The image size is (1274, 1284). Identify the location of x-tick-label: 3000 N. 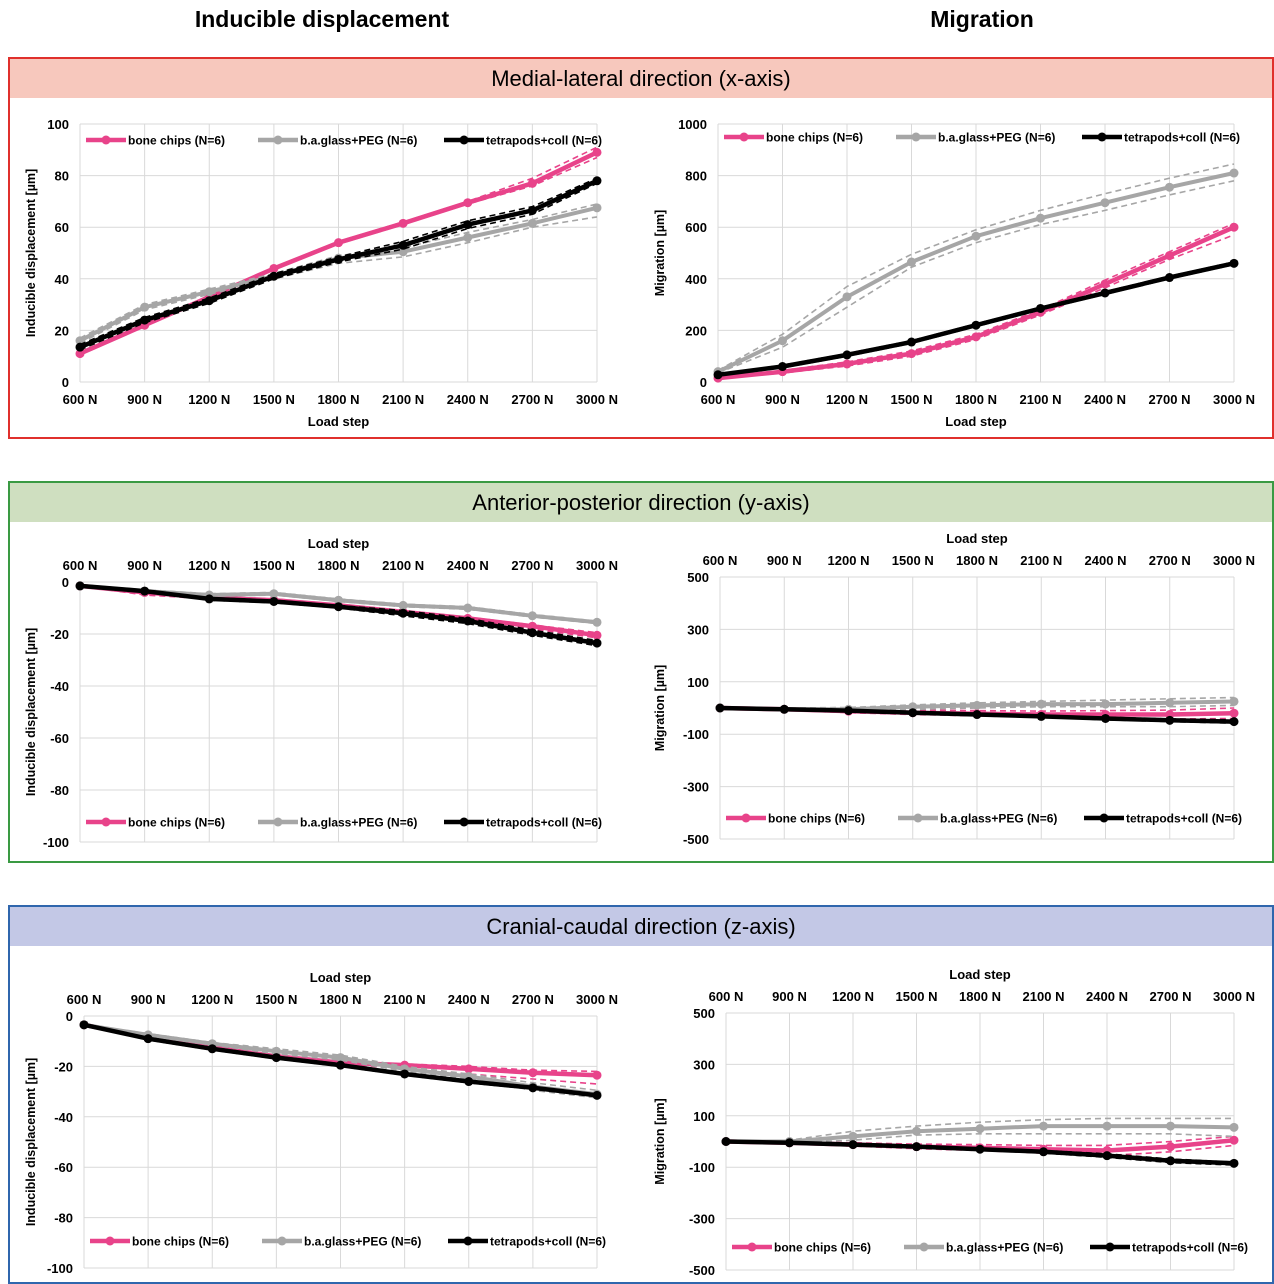
(597, 399).